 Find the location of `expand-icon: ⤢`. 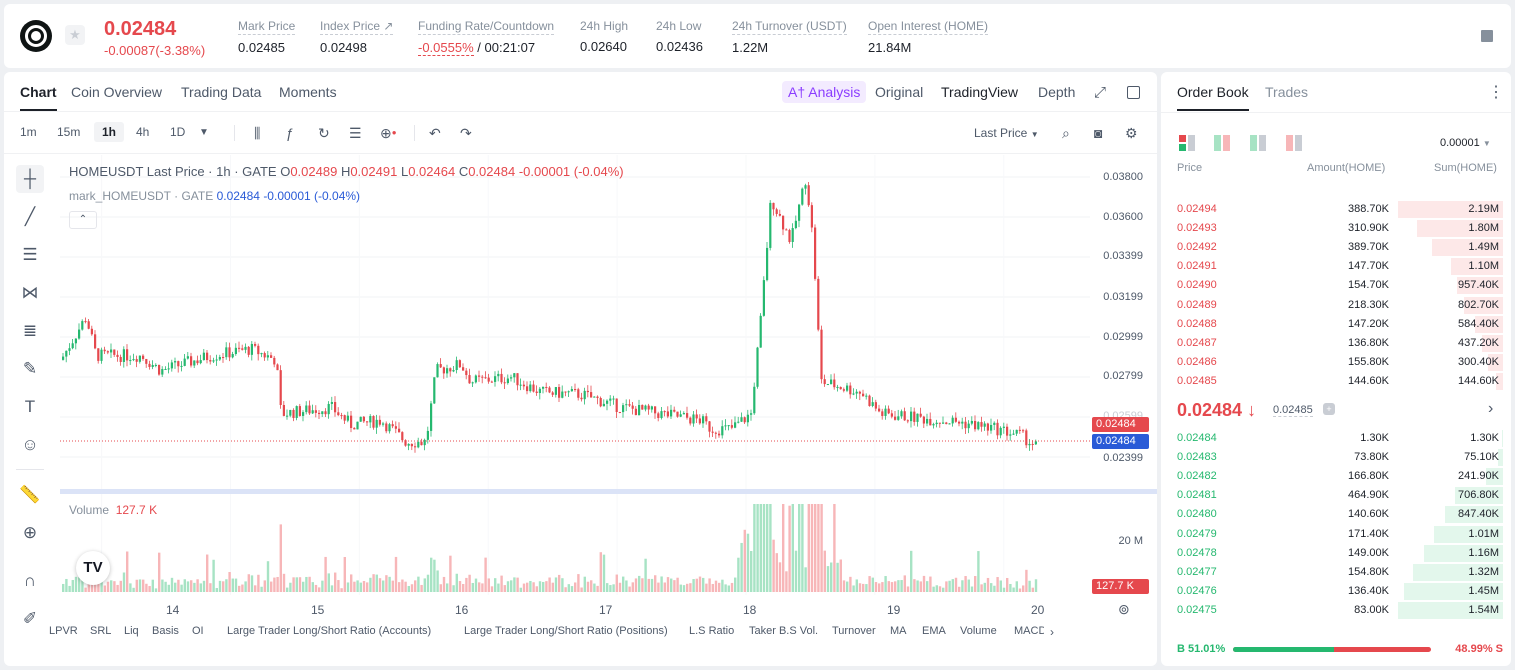

expand-icon: ⤢ is located at coordinates (1100, 92).